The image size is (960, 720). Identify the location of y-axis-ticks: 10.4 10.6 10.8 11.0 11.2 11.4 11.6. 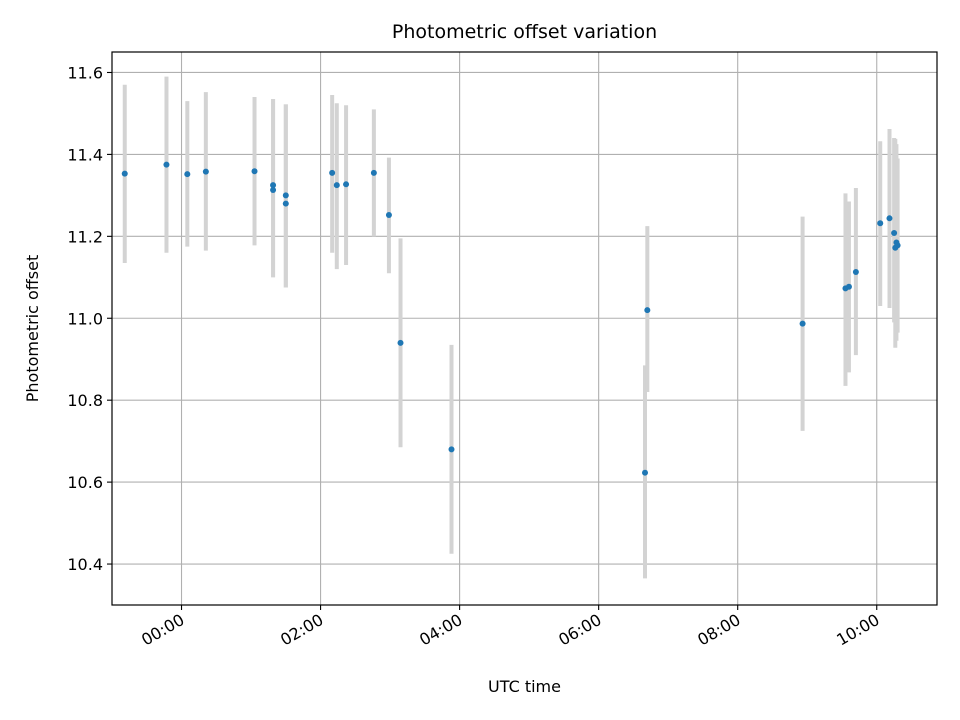
(89, 318).